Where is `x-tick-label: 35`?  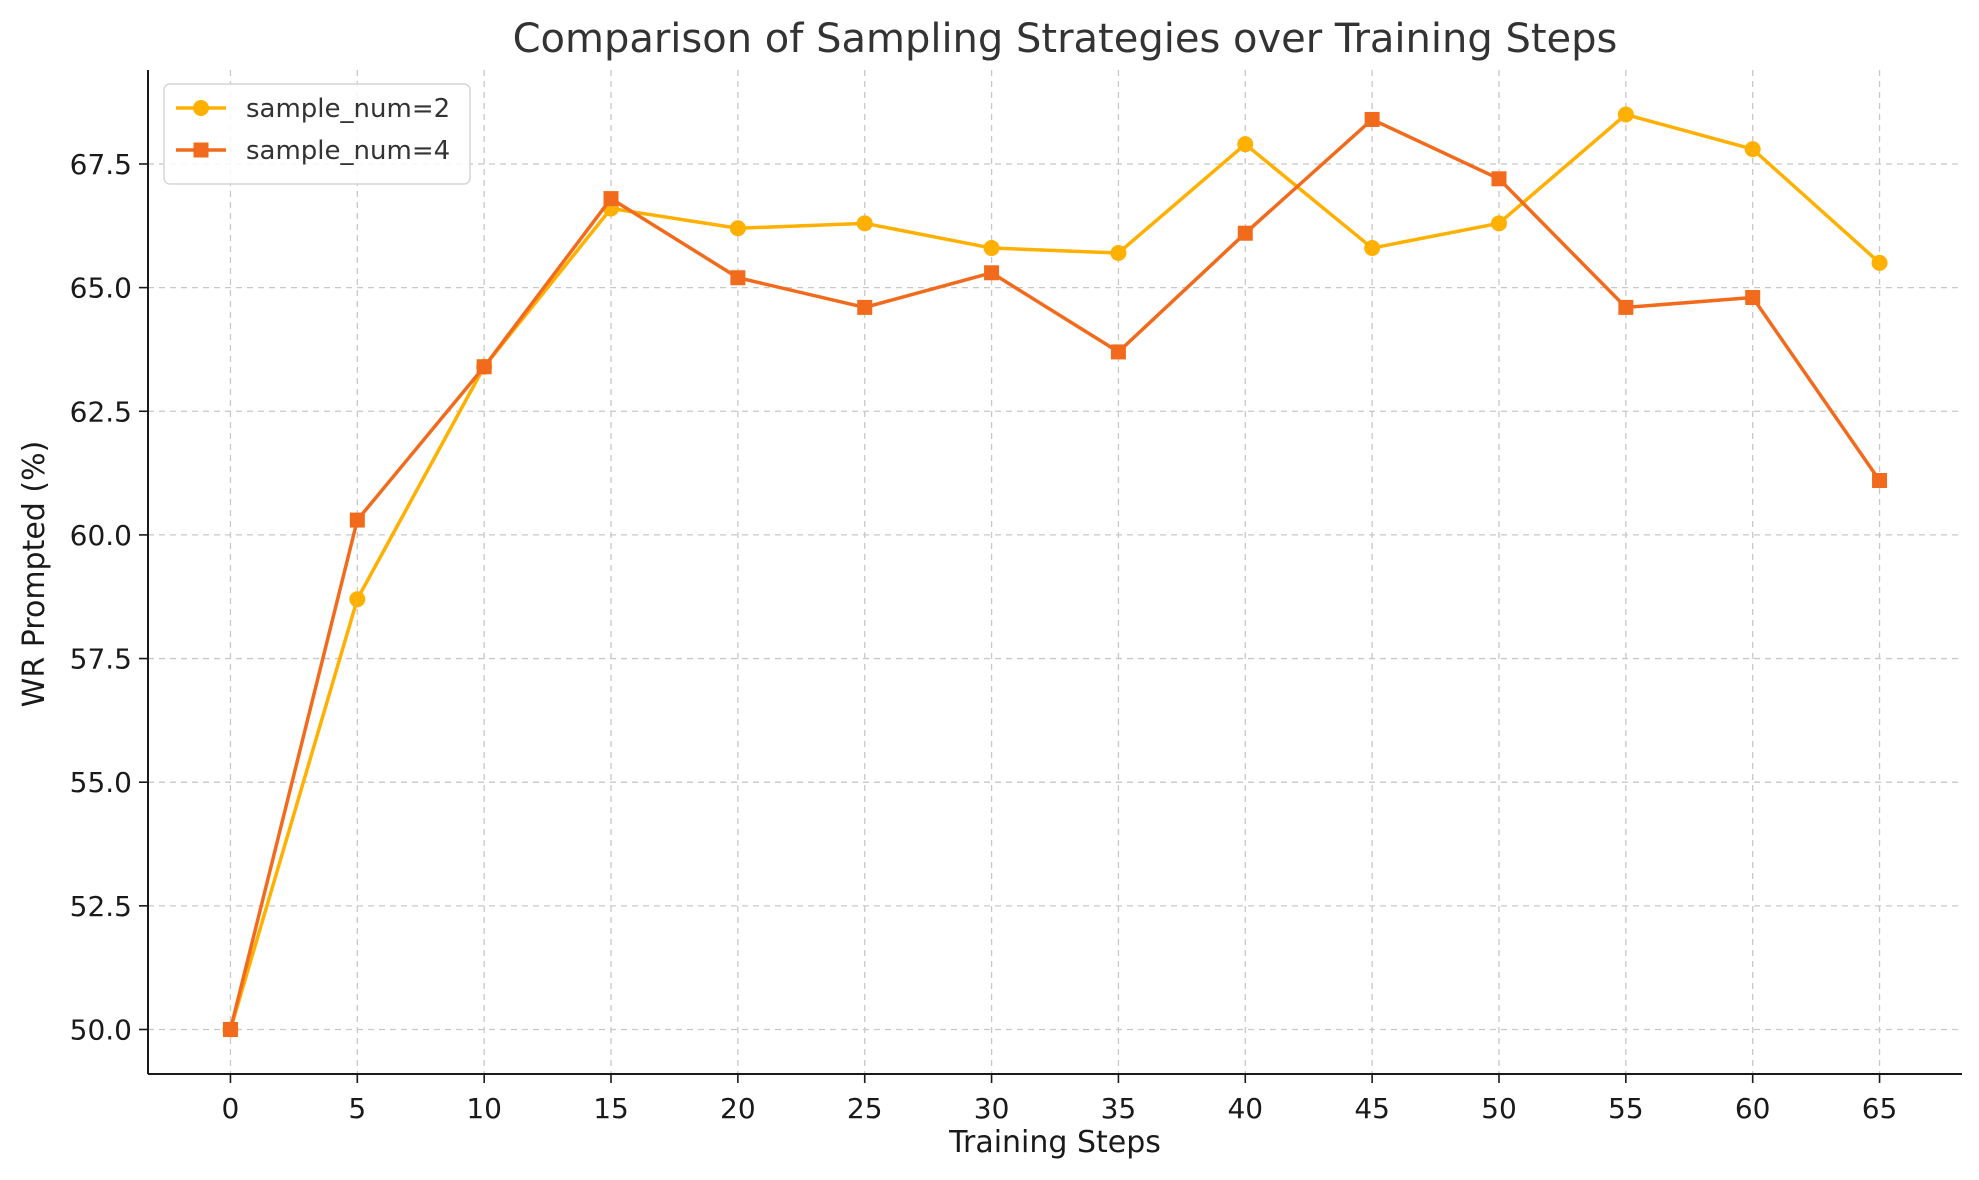
x-tick-label: 35 is located at coordinates (1119, 1108).